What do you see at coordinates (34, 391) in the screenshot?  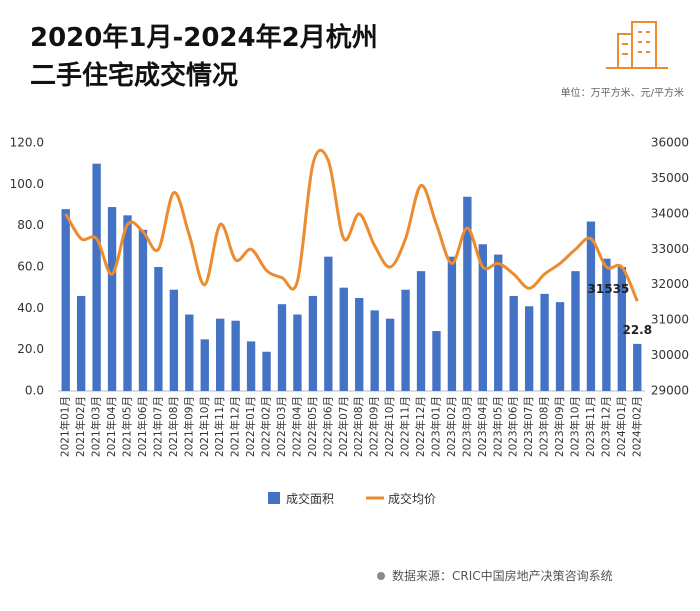 I see `y-tick-label: 0.0` at bounding box center [34, 391].